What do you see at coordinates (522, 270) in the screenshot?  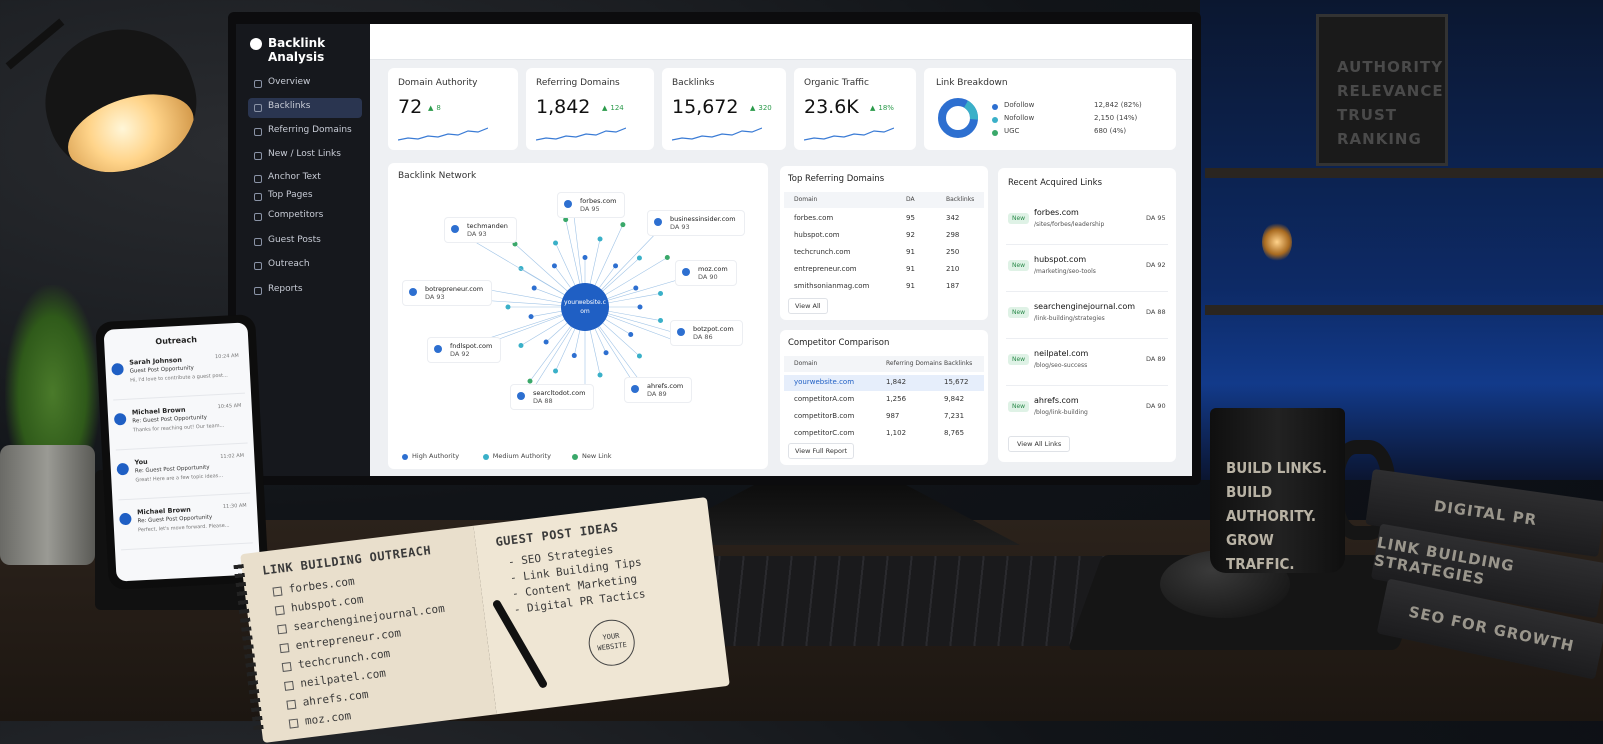 I see `edge` at bounding box center [522, 270].